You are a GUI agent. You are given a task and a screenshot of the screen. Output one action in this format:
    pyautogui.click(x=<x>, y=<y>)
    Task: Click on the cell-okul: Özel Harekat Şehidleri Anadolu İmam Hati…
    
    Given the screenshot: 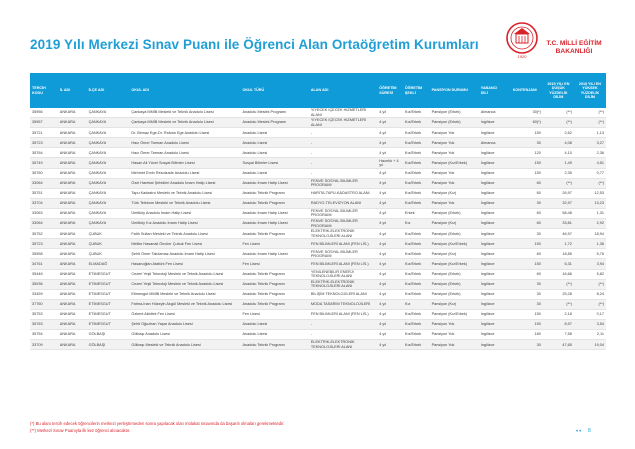 What is the action you would take?
    pyautogui.click(x=185, y=183)
    